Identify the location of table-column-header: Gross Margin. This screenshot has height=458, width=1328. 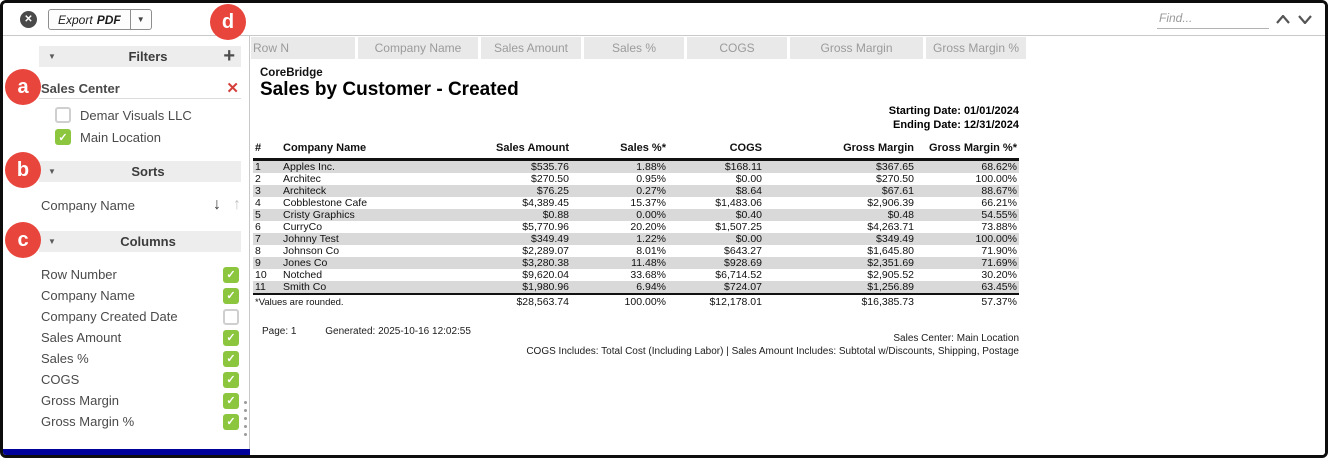
(840, 150).